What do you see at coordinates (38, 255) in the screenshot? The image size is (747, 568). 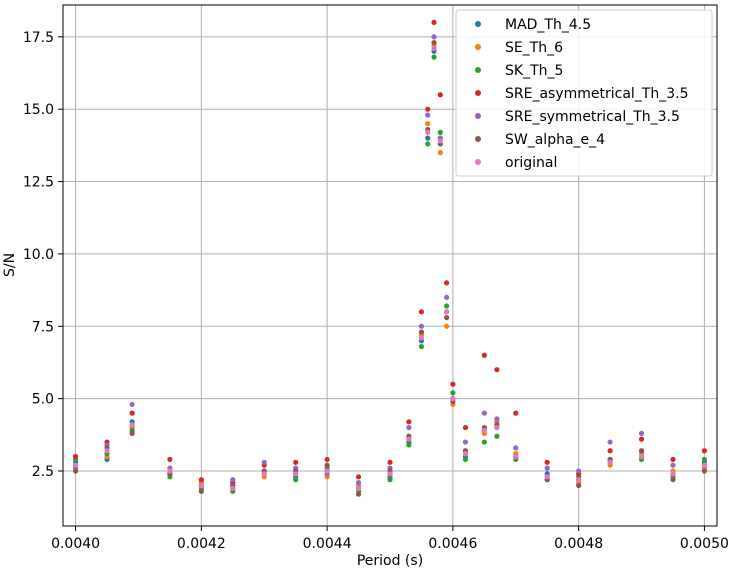 I see `y-tick-label: 10.0` at bounding box center [38, 255].